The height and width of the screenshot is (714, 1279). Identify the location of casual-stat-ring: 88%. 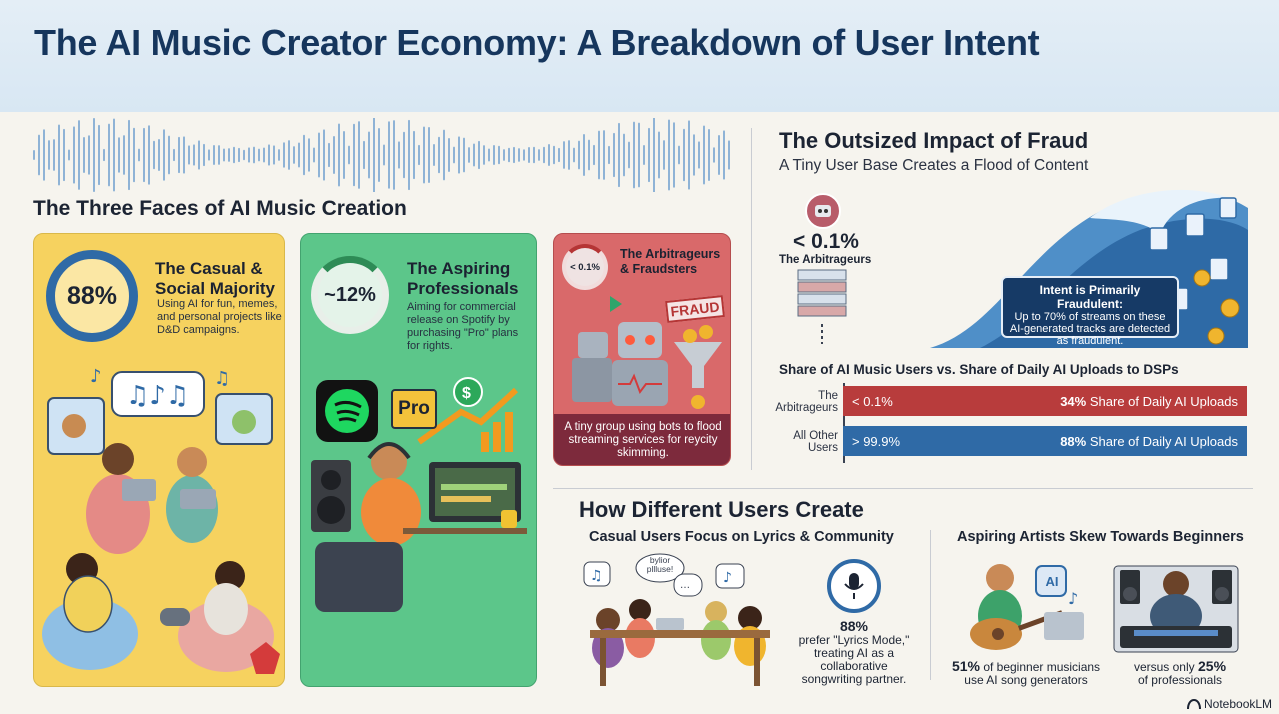
(92, 296).